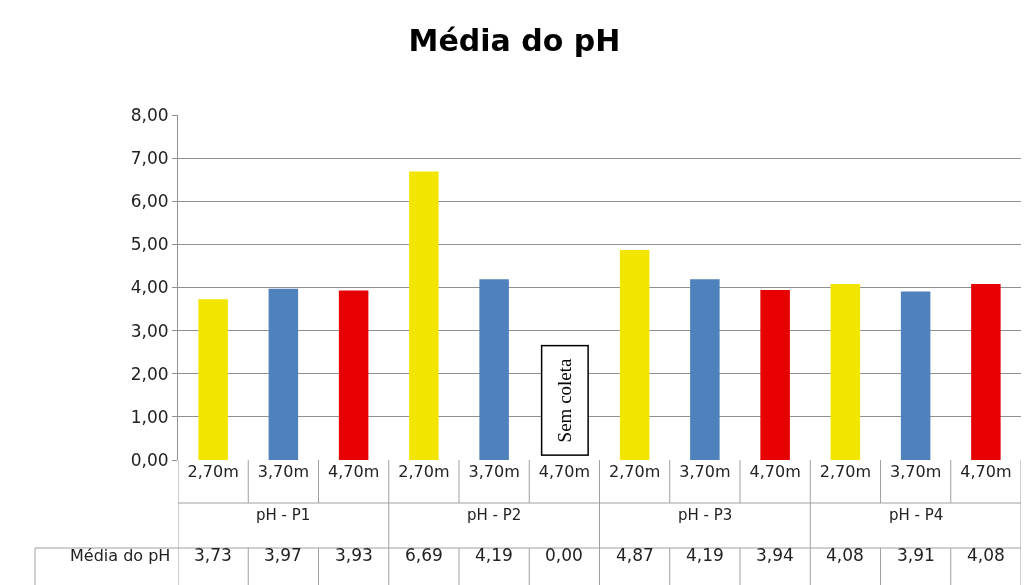  I want to click on y-tick-label: 3,00, so click(149, 330).